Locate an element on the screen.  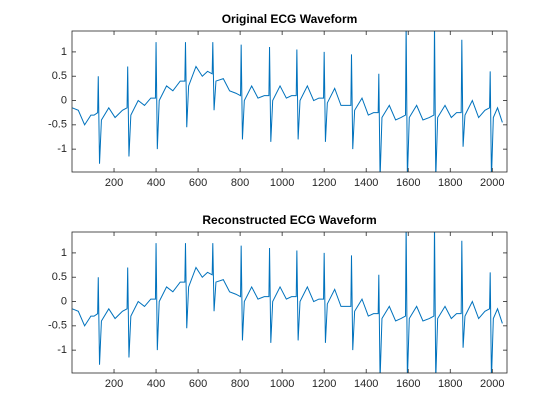
chart-title: Reconstructed ECG Waveform is located at coordinates (289, 220).